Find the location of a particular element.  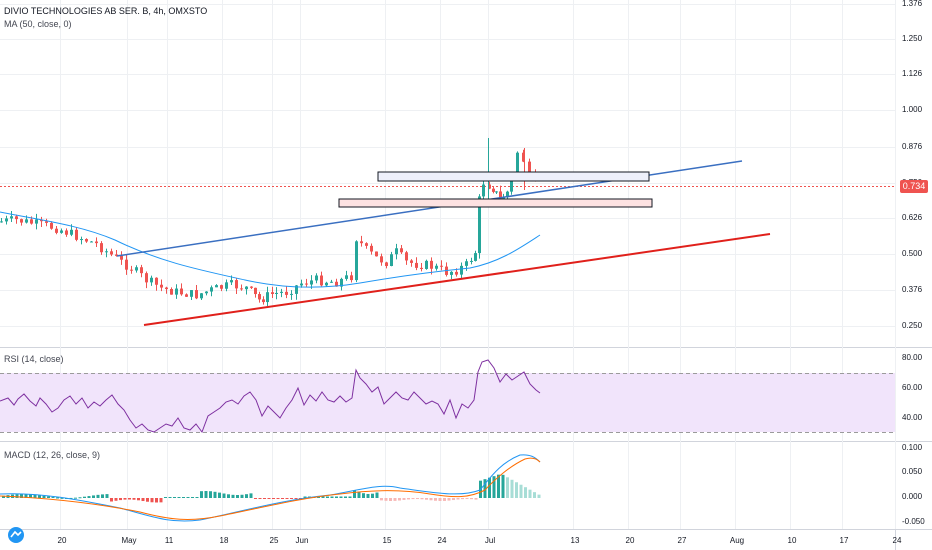

price-tick-label: 0.376 is located at coordinates (912, 289).